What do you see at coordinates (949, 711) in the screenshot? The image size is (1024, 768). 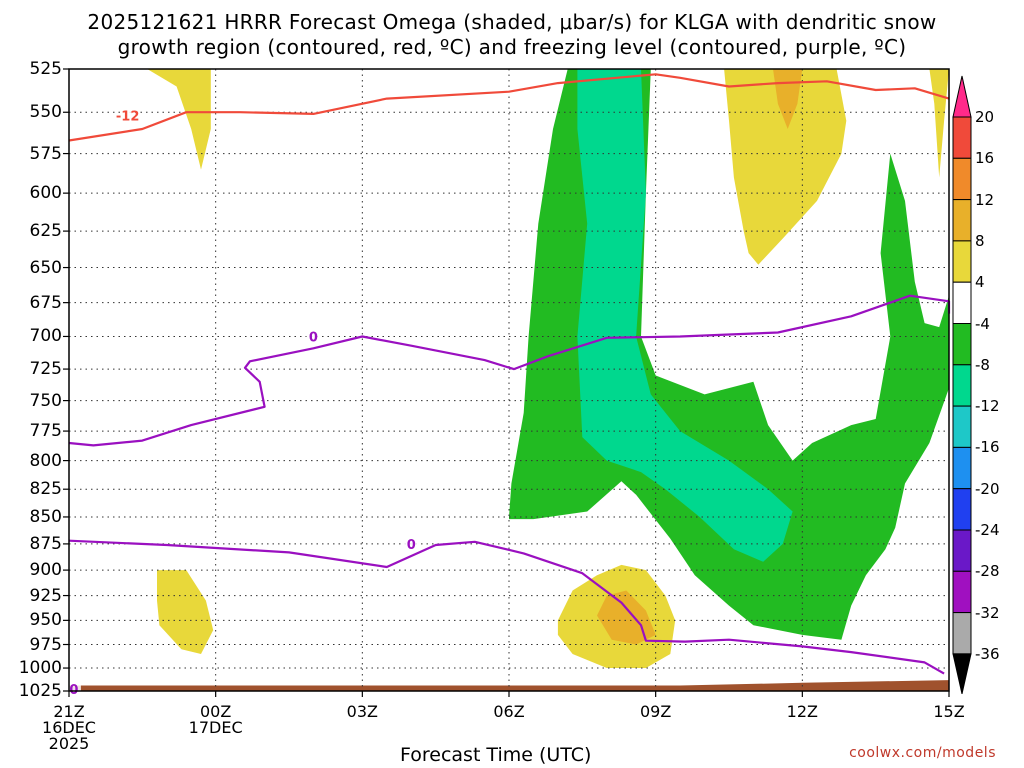 I see `x-tick-label: 15Z` at bounding box center [949, 711].